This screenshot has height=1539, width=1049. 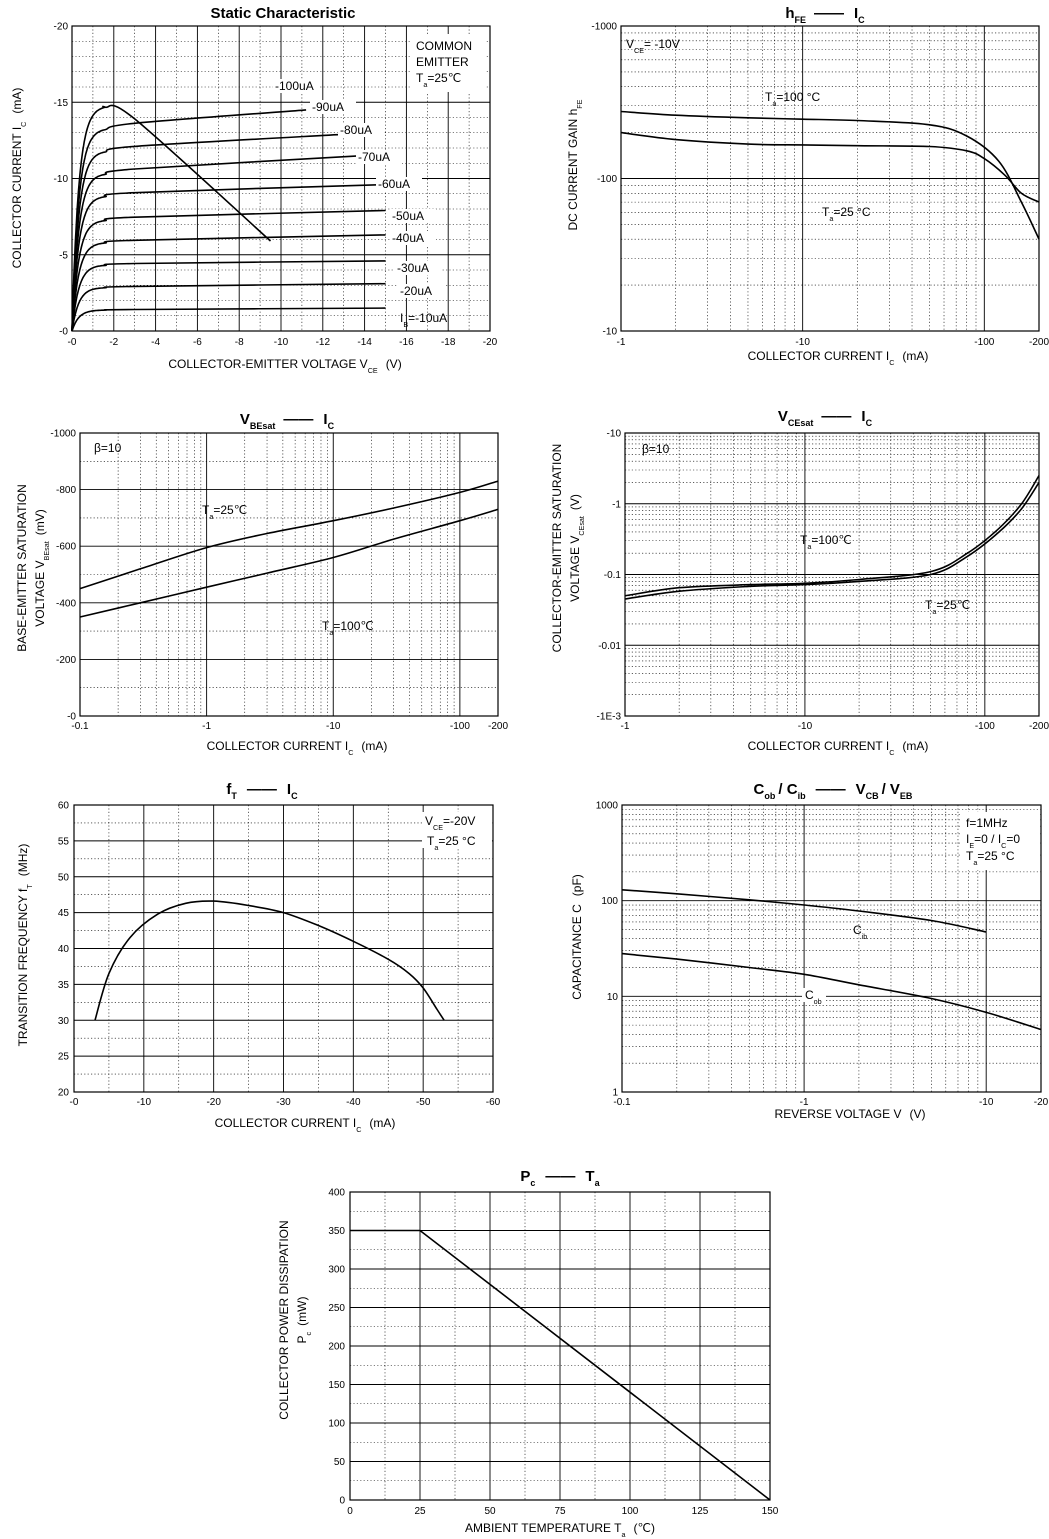 What do you see at coordinates (448, 342) in the screenshot?
I see `x-tick-label: -18` at bounding box center [448, 342].